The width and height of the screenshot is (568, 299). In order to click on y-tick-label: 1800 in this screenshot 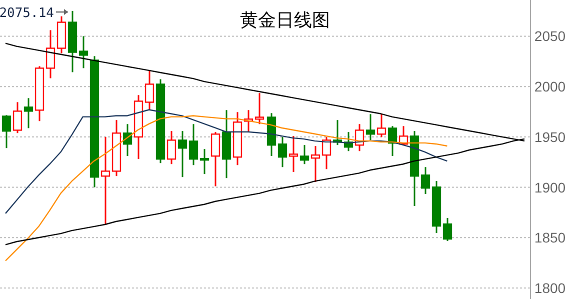, I will do `click(550, 288)`.